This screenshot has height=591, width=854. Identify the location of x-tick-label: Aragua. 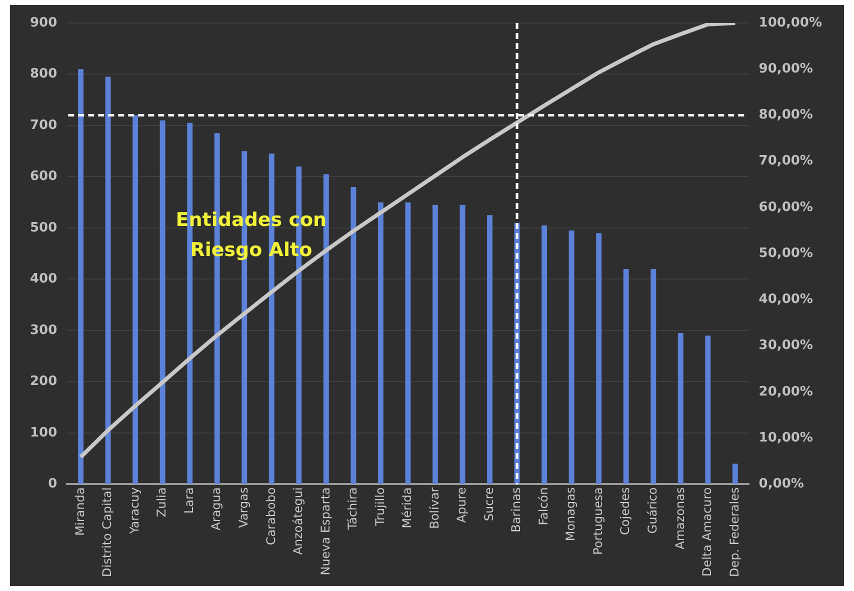
(216, 508).